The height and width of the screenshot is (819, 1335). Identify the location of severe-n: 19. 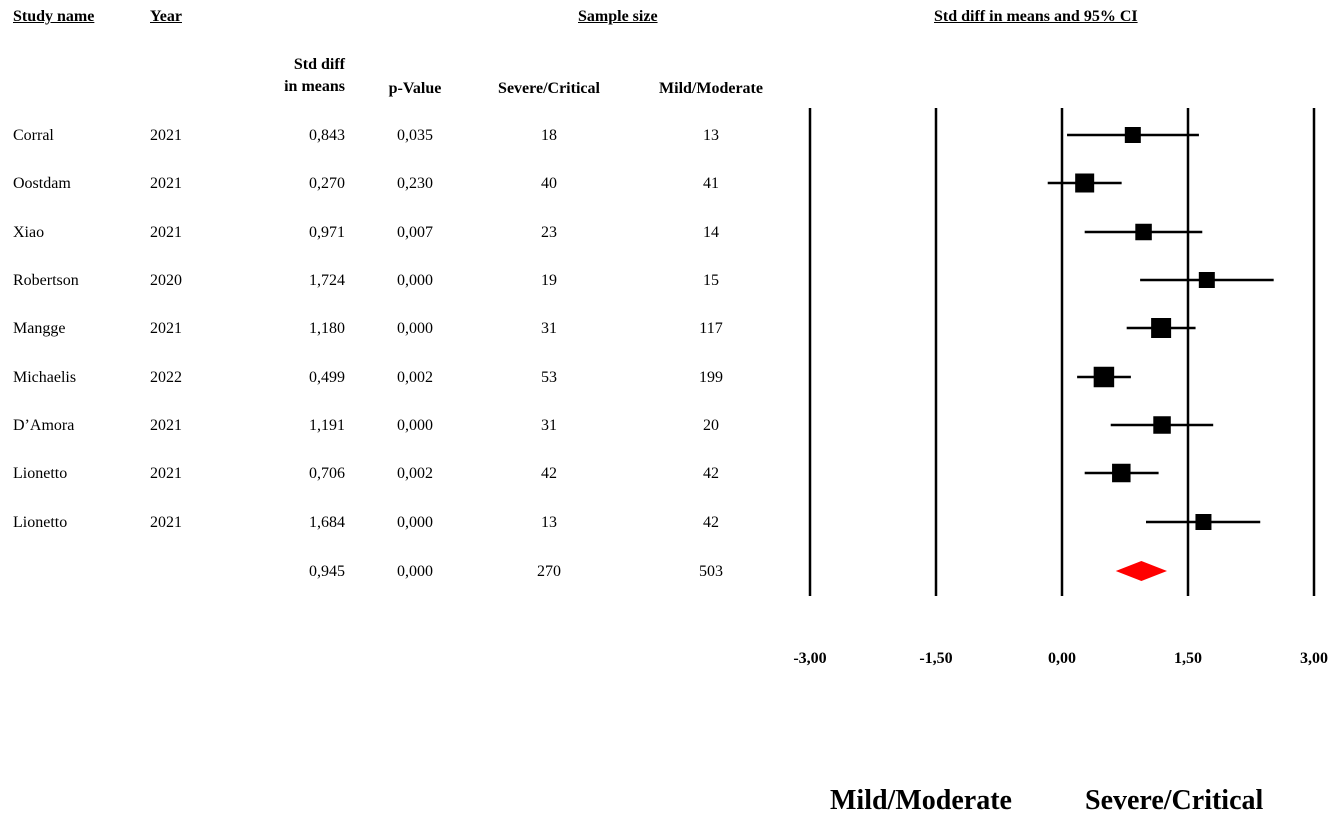
(549, 280).